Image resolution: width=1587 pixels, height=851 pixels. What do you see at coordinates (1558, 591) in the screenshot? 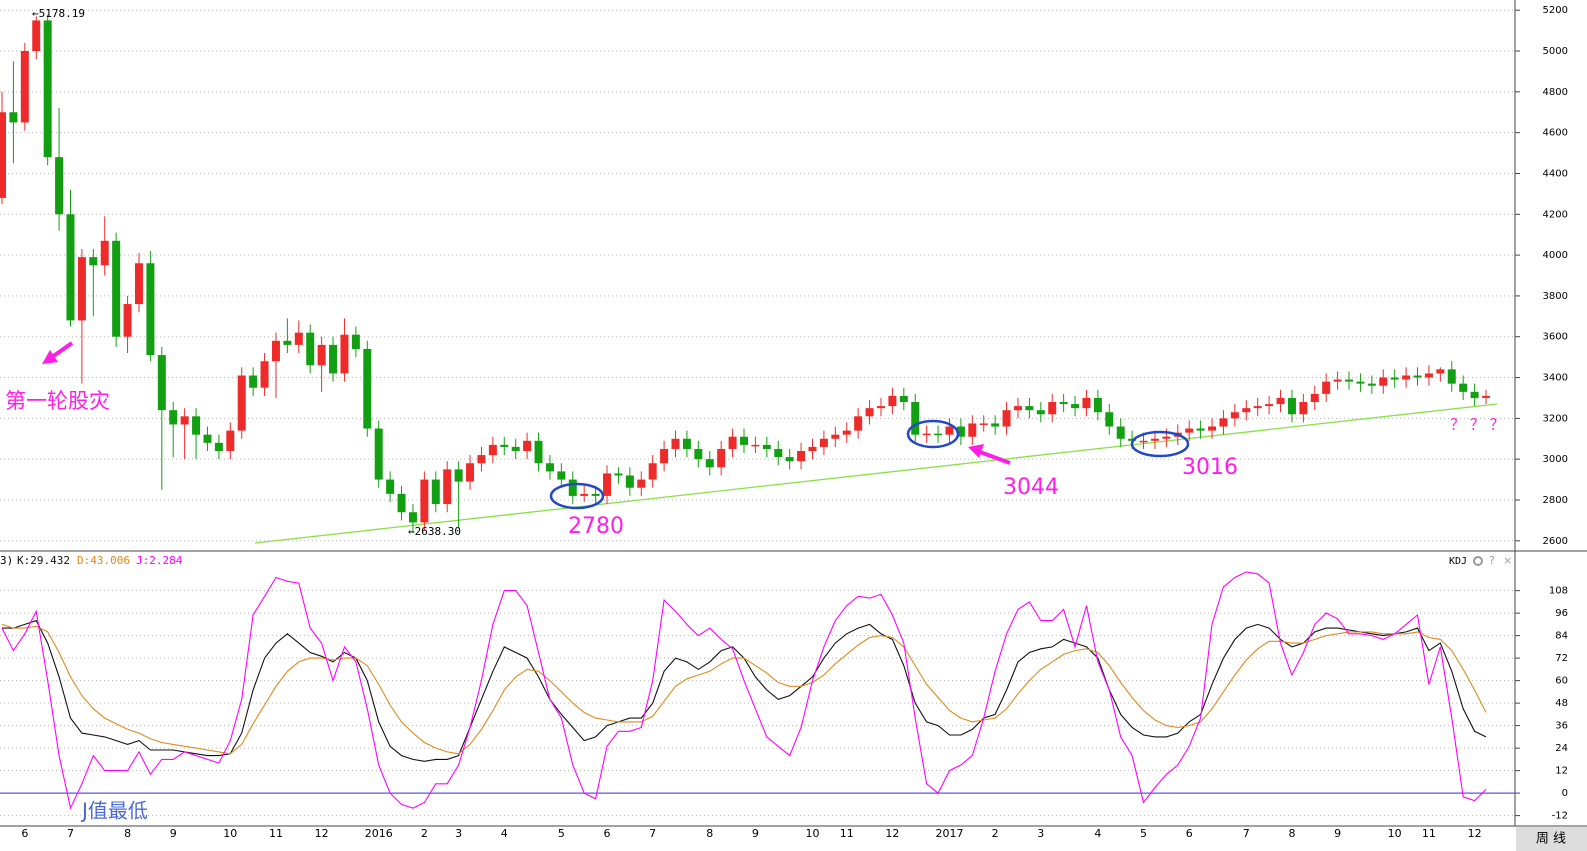
I see `y-tick-label: 108` at bounding box center [1558, 591].